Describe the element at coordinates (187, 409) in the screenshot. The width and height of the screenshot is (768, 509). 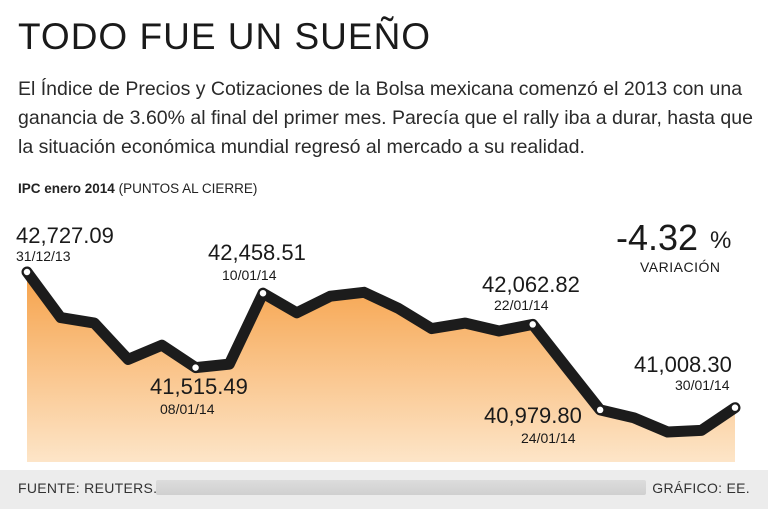
I see `annotation-date: 08/01/14` at that location.